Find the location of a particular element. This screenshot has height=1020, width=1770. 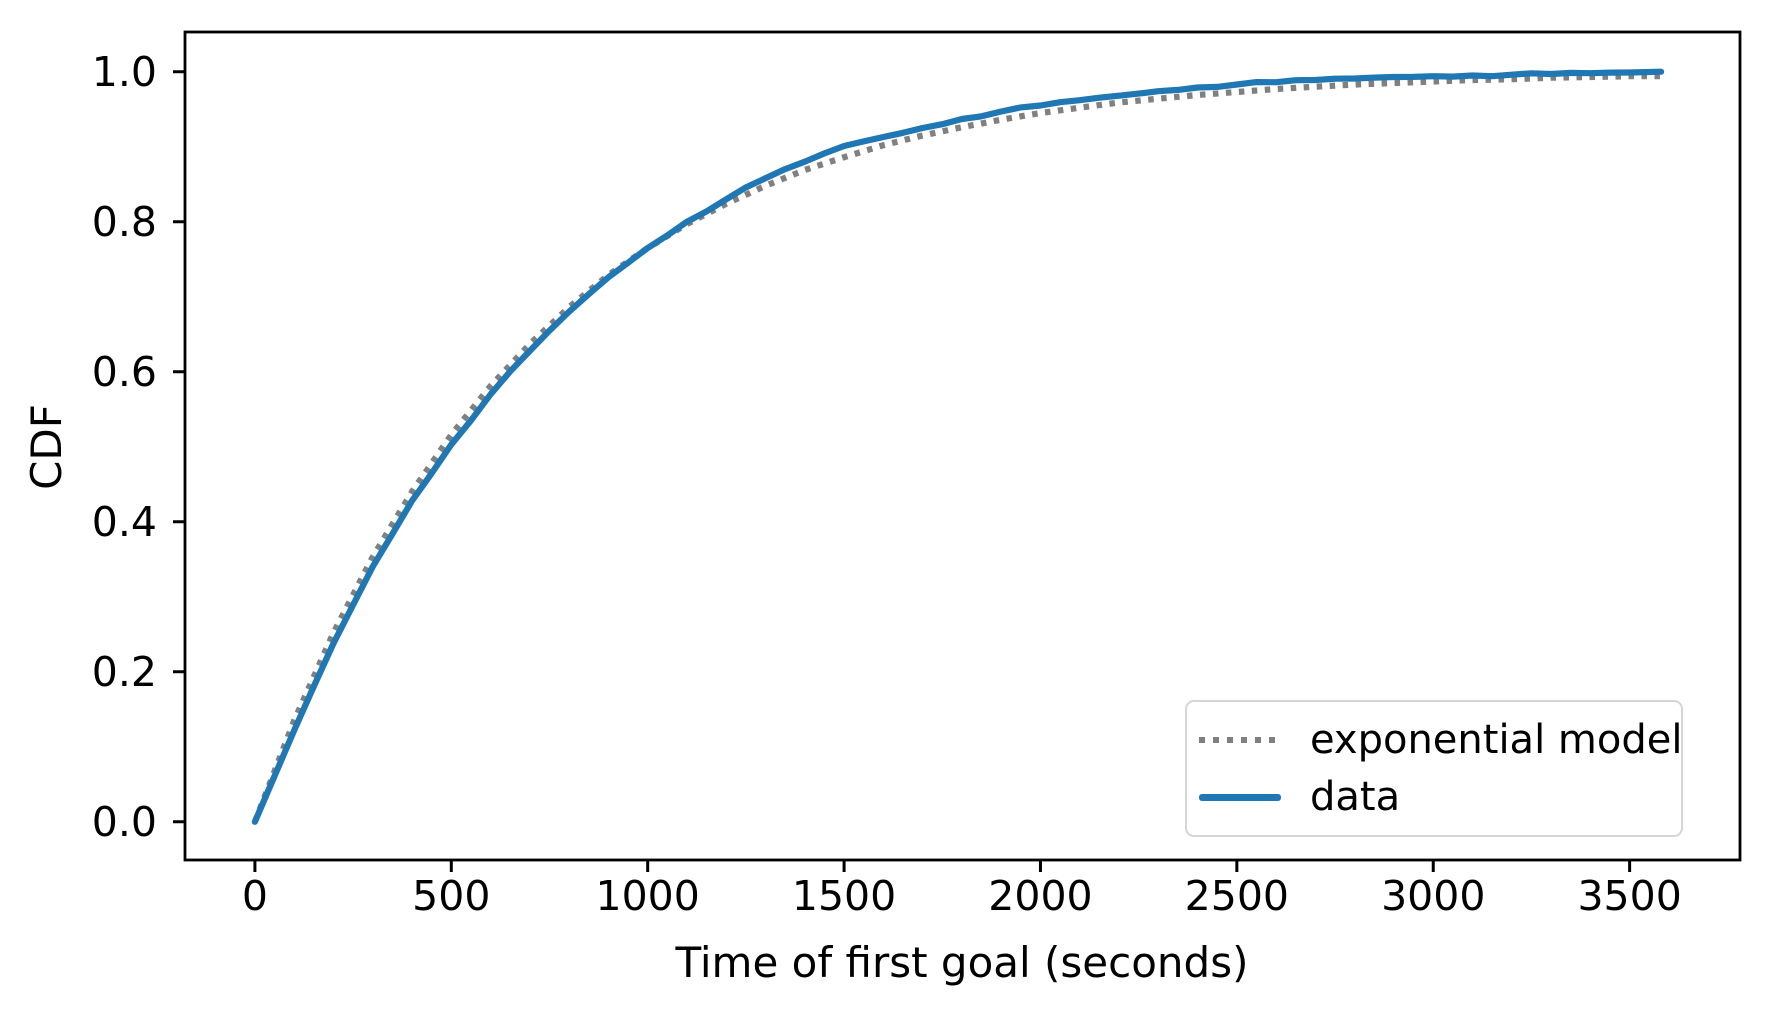

x-tick-label: 1500 is located at coordinates (844, 896).